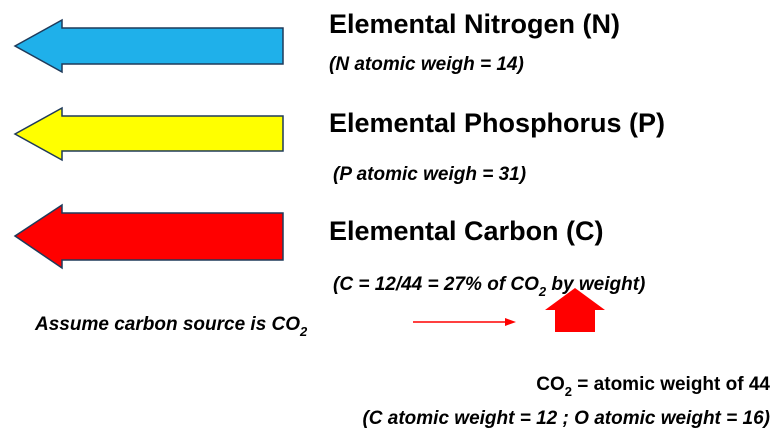 The width and height of the screenshot is (783, 436). What do you see at coordinates (148, 134) in the screenshot?
I see `phosphorus-arrow` at bounding box center [148, 134].